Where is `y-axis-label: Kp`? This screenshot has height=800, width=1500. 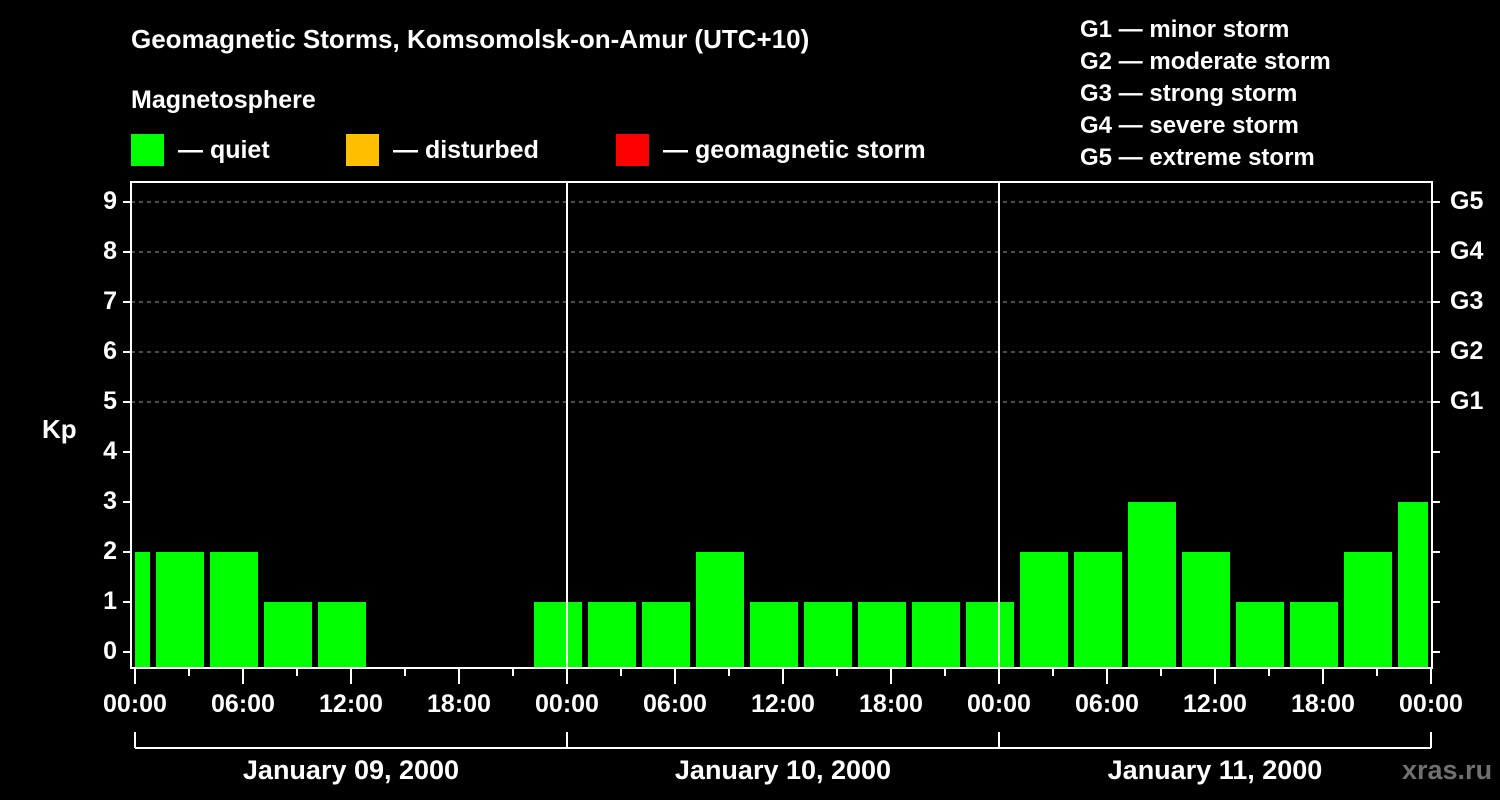
y-axis-label: Kp is located at coordinates (59, 429).